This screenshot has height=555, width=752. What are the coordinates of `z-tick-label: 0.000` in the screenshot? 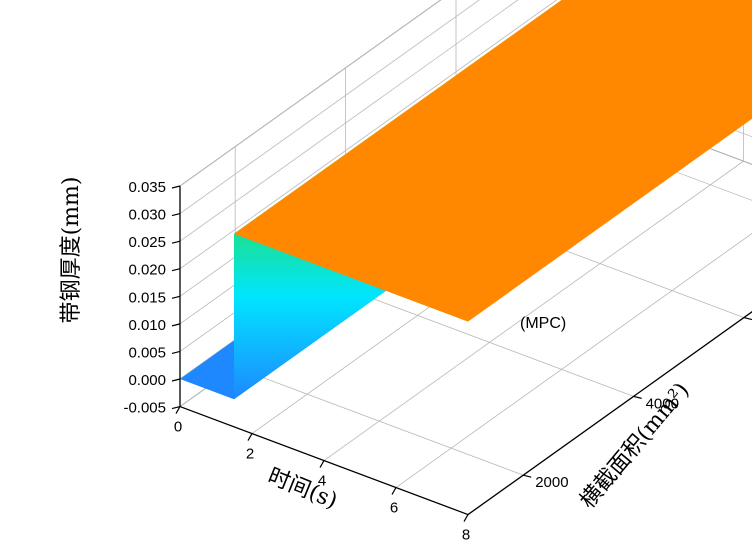 It's located at (147, 380).